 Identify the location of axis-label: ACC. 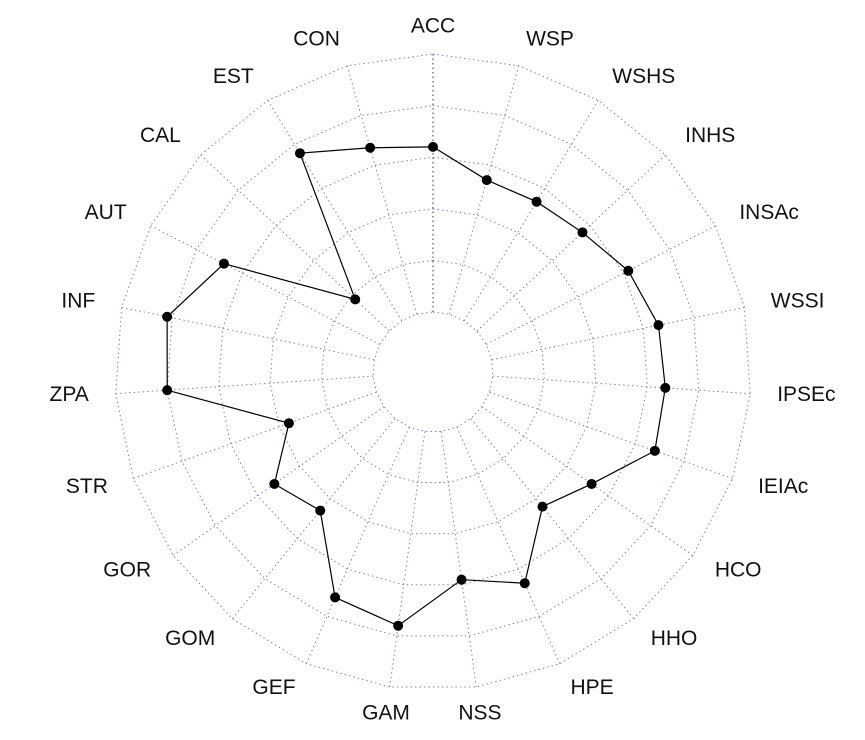
(433, 26).